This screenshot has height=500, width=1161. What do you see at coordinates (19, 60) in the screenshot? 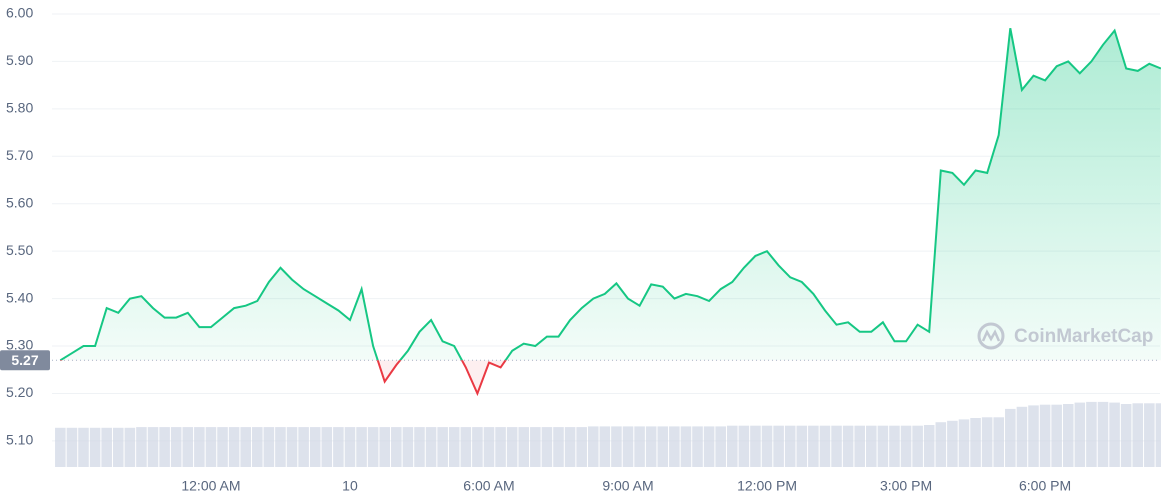
I see `y-tick-label: 5.90` at bounding box center [19, 60].